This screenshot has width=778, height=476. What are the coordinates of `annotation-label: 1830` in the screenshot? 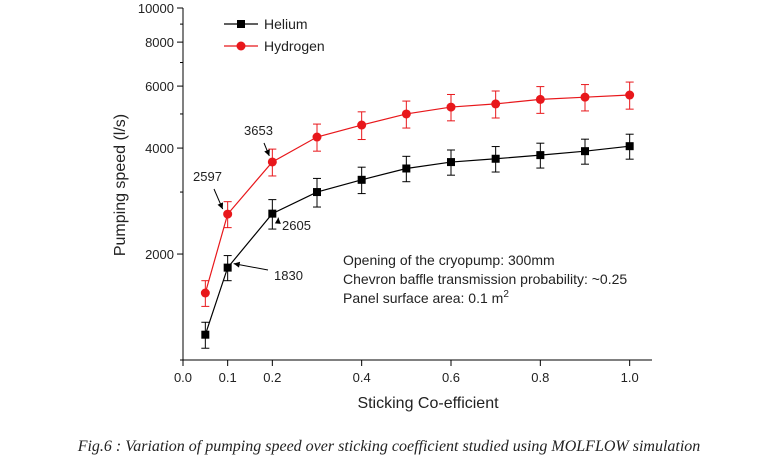 It's located at (288, 275).